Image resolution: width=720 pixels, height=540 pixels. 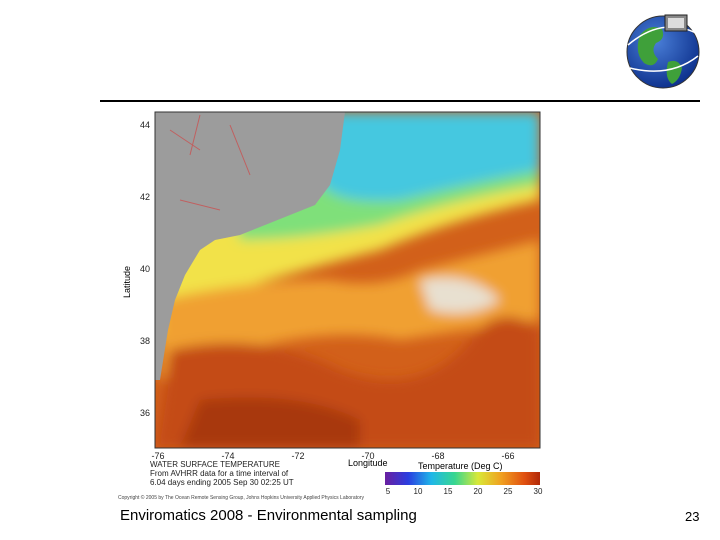 I want to click on lon-label: Longitude, so click(x=368, y=463).